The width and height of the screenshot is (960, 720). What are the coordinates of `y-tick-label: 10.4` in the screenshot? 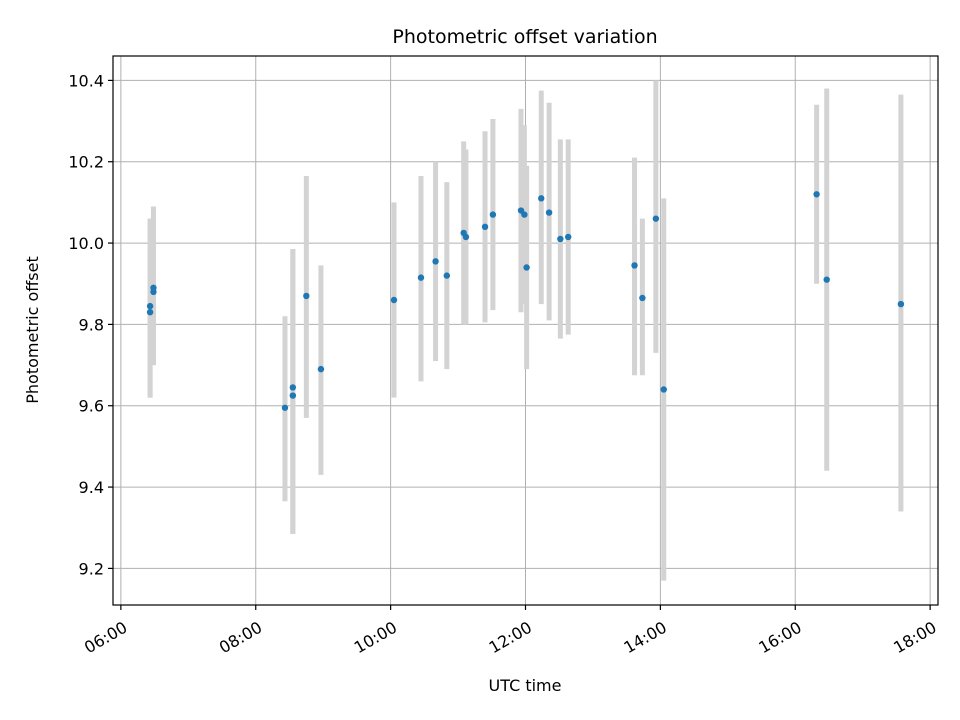 It's located at (86, 80).